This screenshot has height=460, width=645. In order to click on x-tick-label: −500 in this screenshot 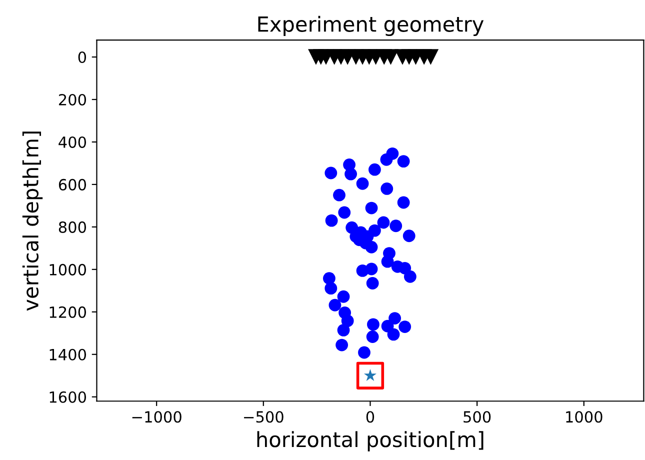, I will do `click(264, 417)`.